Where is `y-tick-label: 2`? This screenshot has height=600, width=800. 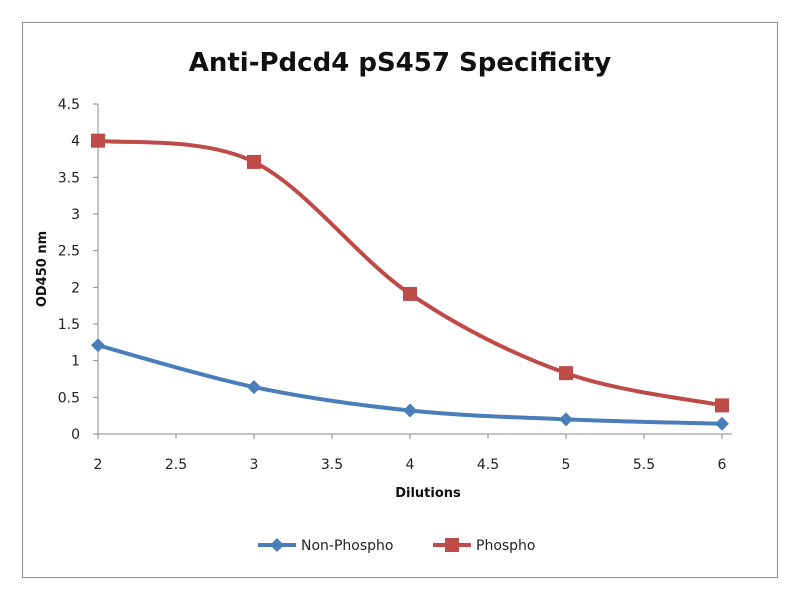
y-tick-label: 2 is located at coordinates (75, 288).